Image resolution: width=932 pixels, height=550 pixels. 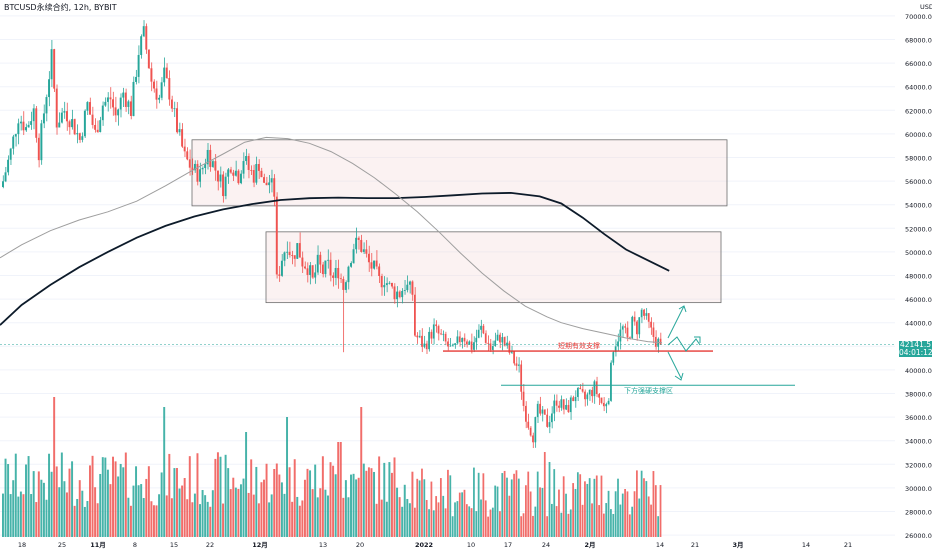 I want to click on symbol-title: BTCUSD永续合约, 12h, BYBIT, so click(x=60, y=7).